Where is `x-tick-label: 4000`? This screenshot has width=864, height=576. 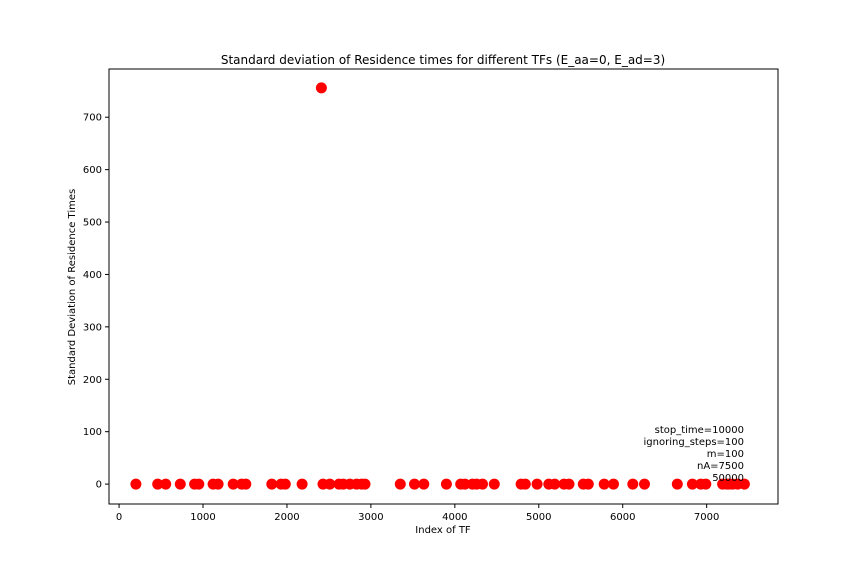 x-tick-label: 4000 is located at coordinates (454, 517).